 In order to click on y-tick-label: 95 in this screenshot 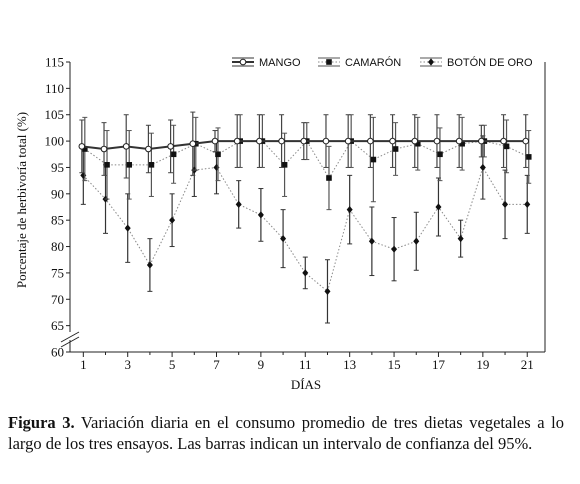, I will do `click(57, 167)`.